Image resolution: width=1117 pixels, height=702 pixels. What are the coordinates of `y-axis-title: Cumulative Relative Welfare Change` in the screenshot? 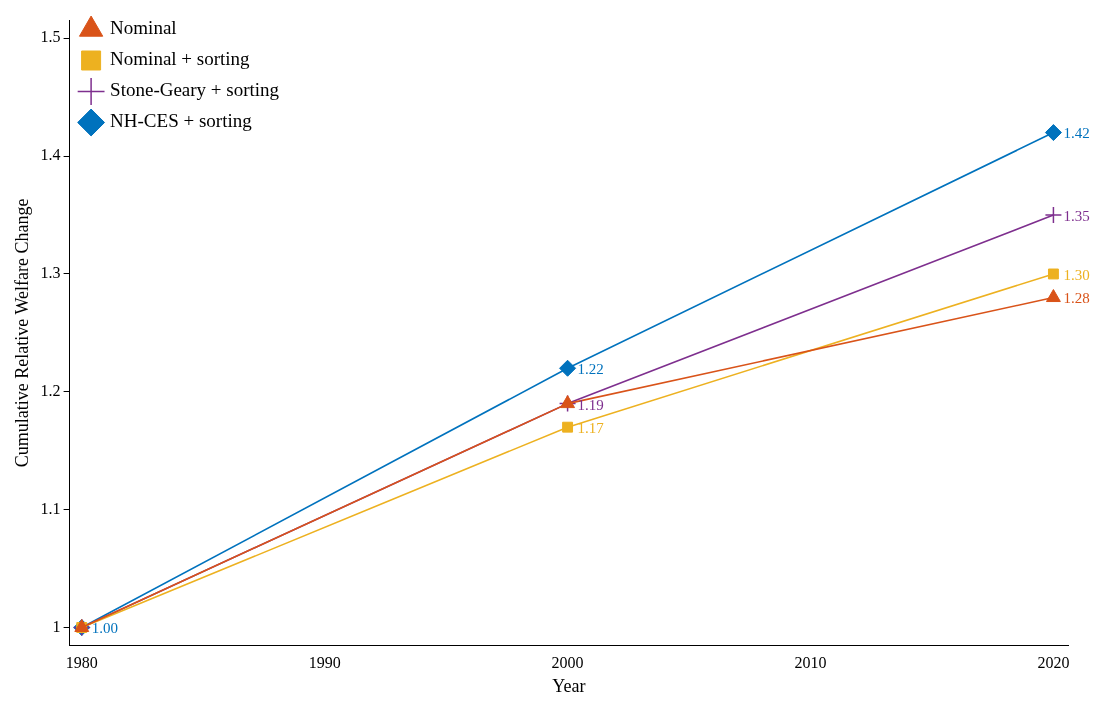 It's located at (21, 333).